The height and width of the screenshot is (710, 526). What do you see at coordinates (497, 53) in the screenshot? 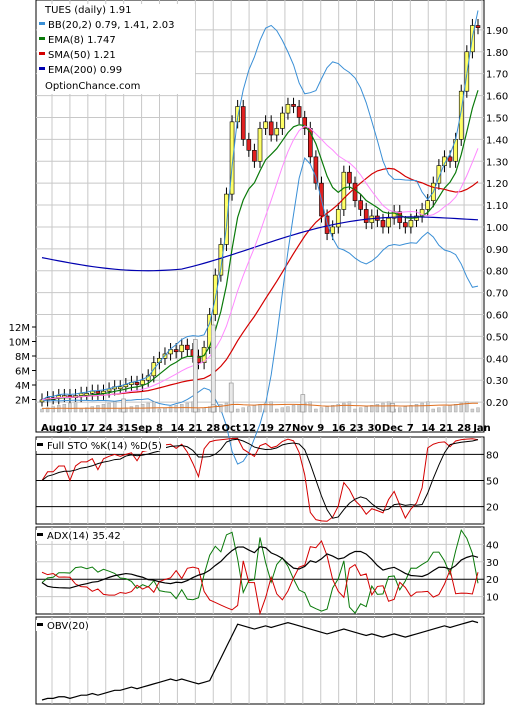
I see `y-tick-label: 1.80` at bounding box center [497, 53].